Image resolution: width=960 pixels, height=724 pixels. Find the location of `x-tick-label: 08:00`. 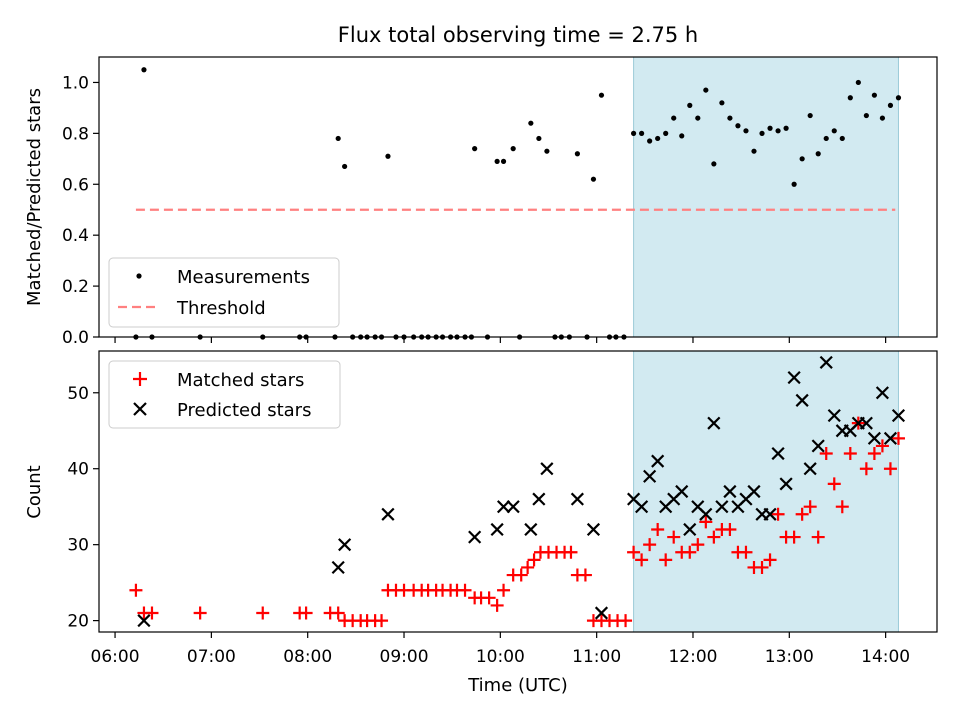

x-tick-label: 08:00 is located at coordinates (307, 657).